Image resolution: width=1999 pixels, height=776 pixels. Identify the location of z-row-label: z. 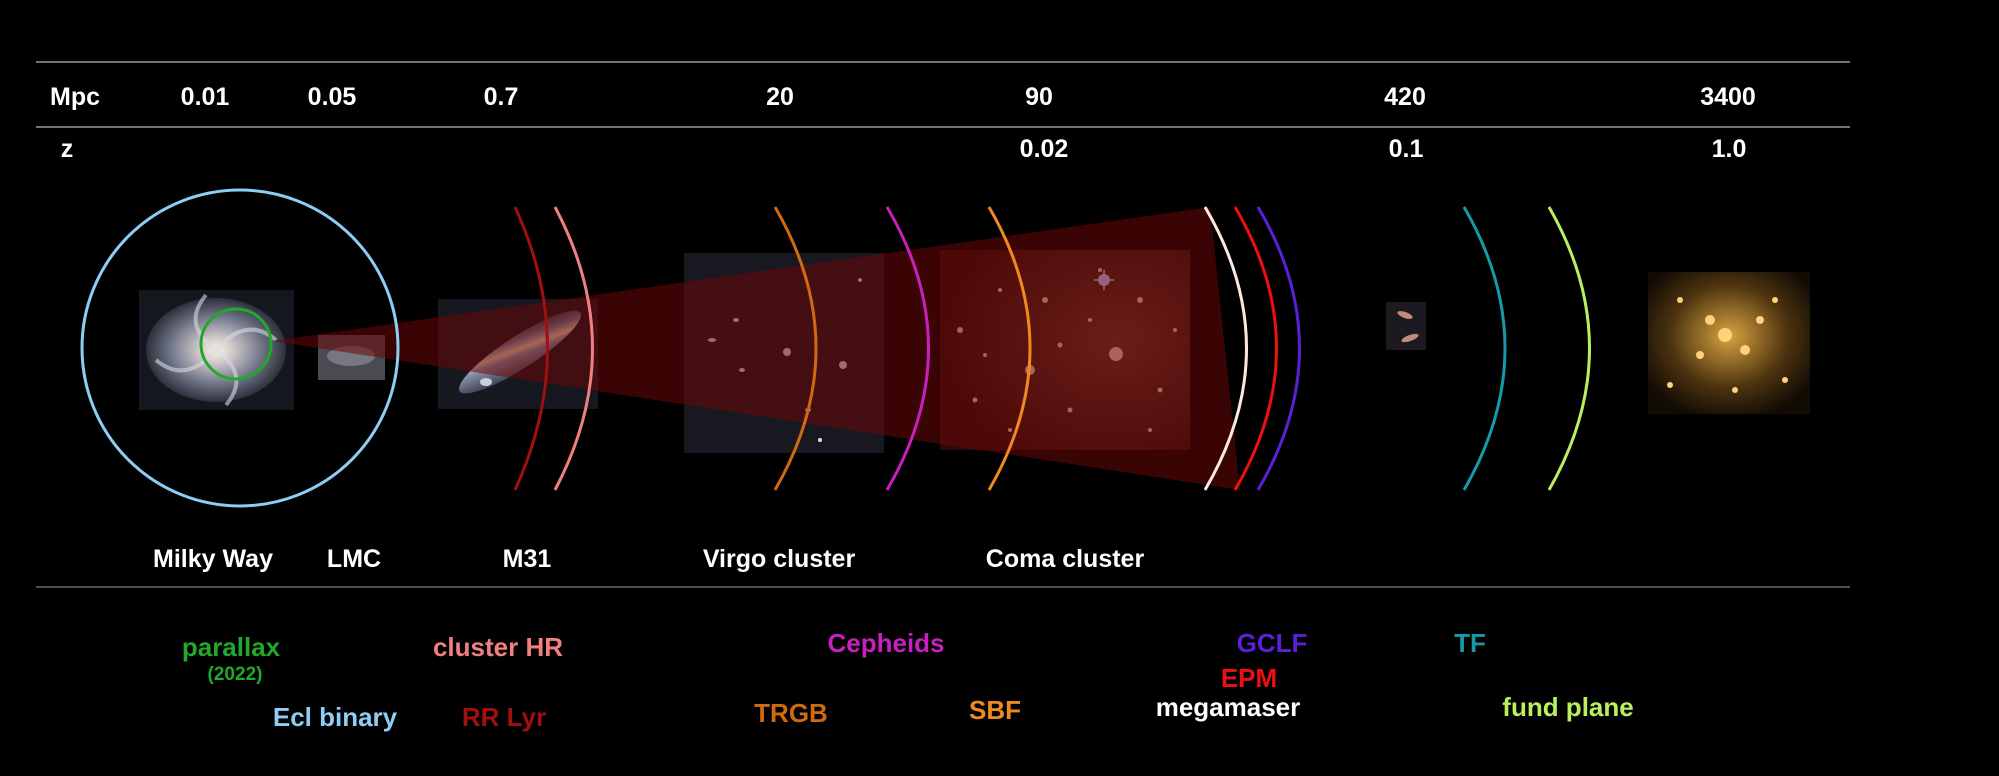
(67, 149).